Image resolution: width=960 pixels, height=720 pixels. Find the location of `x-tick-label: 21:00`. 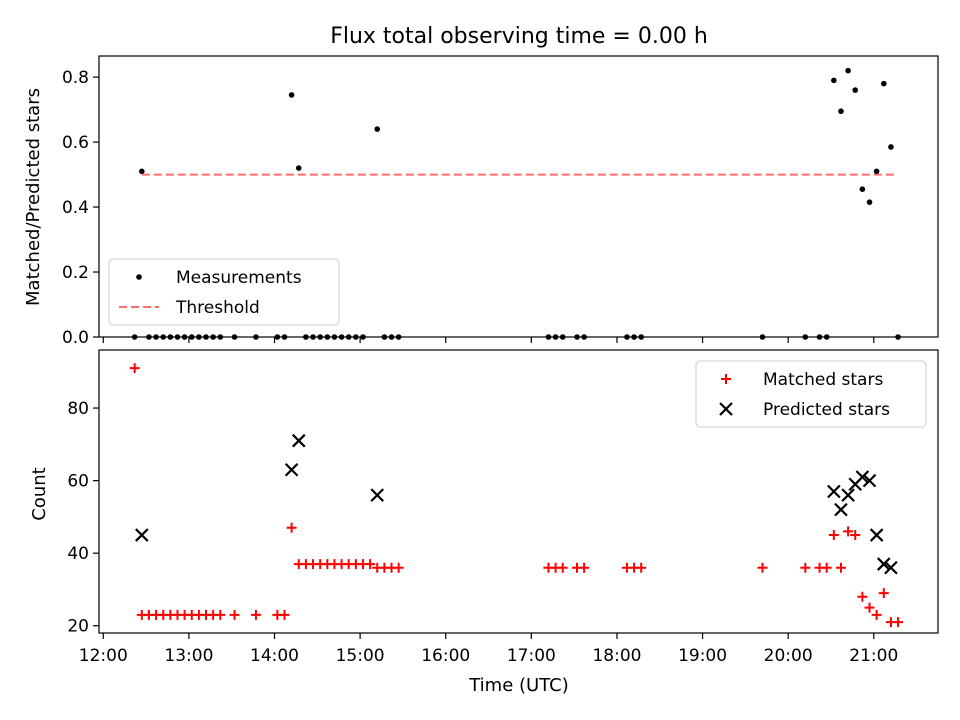

x-tick-label: 21:00 is located at coordinates (873, 656).